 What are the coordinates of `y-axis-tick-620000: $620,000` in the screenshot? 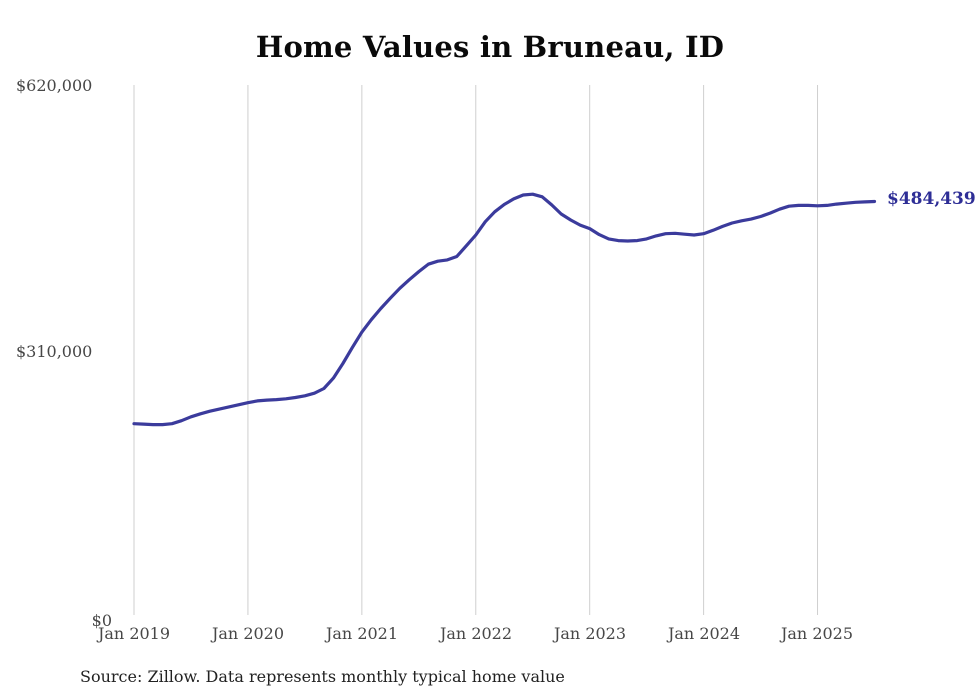 It's located at (54, 85).